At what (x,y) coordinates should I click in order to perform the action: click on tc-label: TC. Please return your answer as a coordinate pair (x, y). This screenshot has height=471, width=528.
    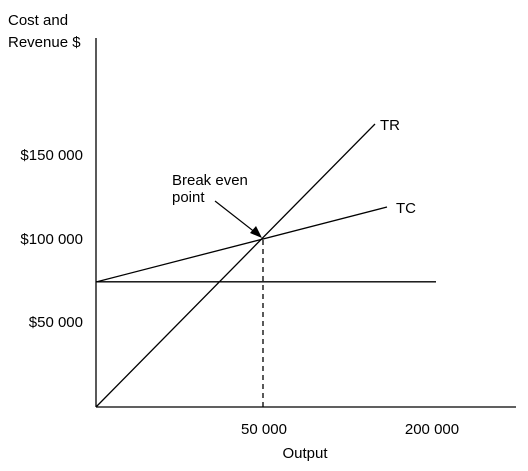
    Looking at the image, I should click on (406, 208).